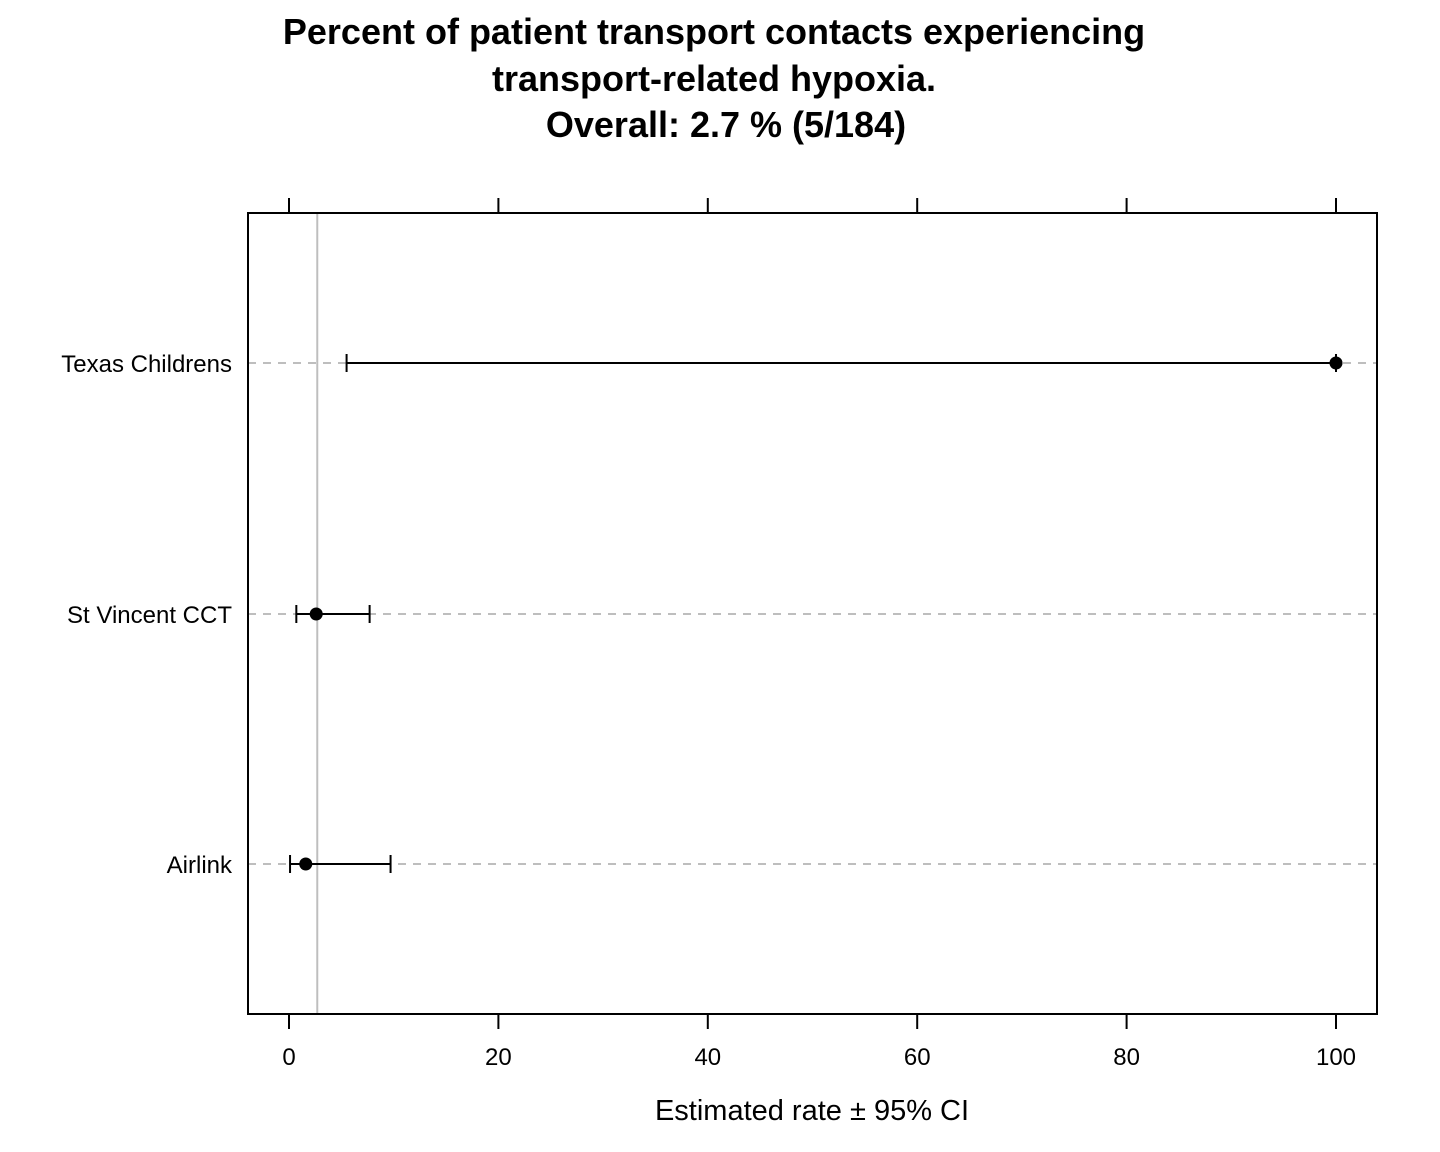  I want to click on chart-title-line-3: Overall: 2.7 % (5/184), so click(726, 124).